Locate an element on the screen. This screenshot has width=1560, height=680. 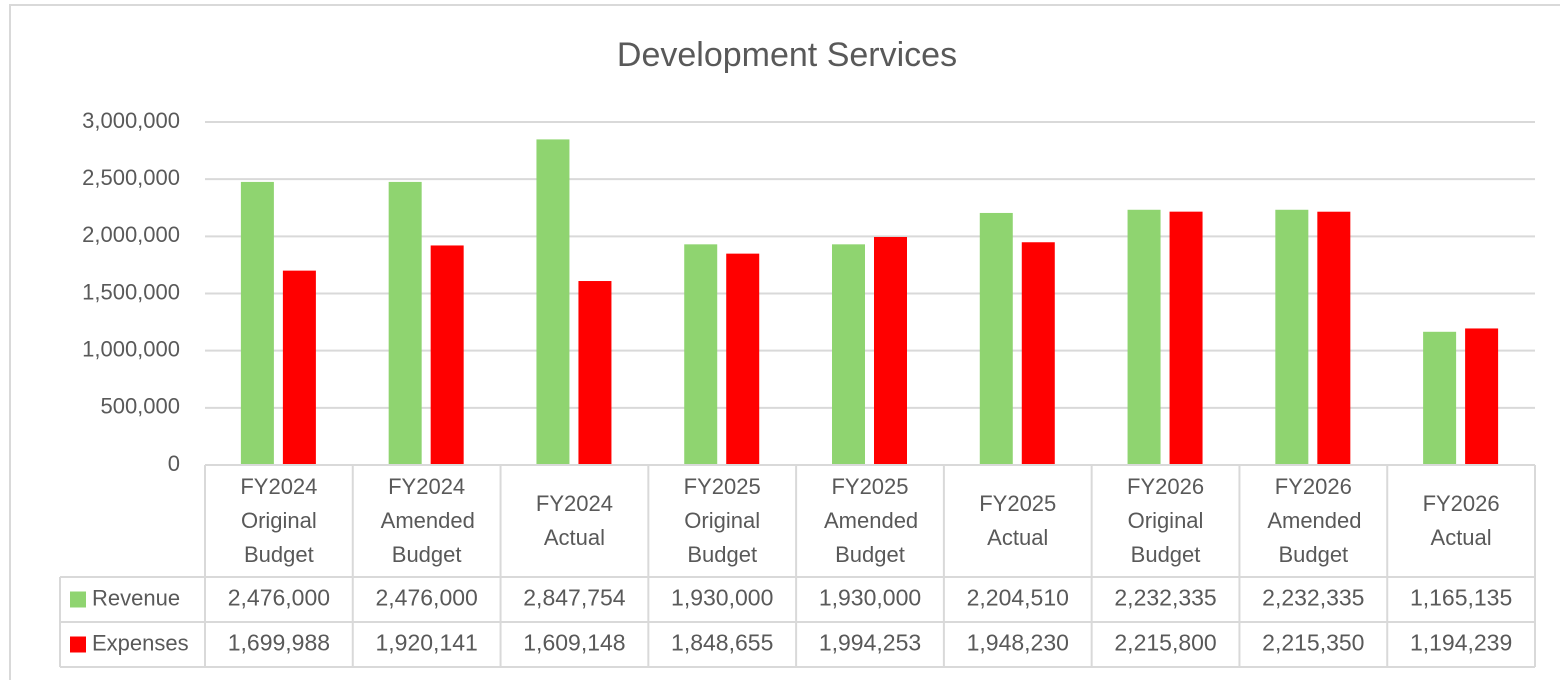
data-label: 1,609,148 is located at coordinates (574, 643).